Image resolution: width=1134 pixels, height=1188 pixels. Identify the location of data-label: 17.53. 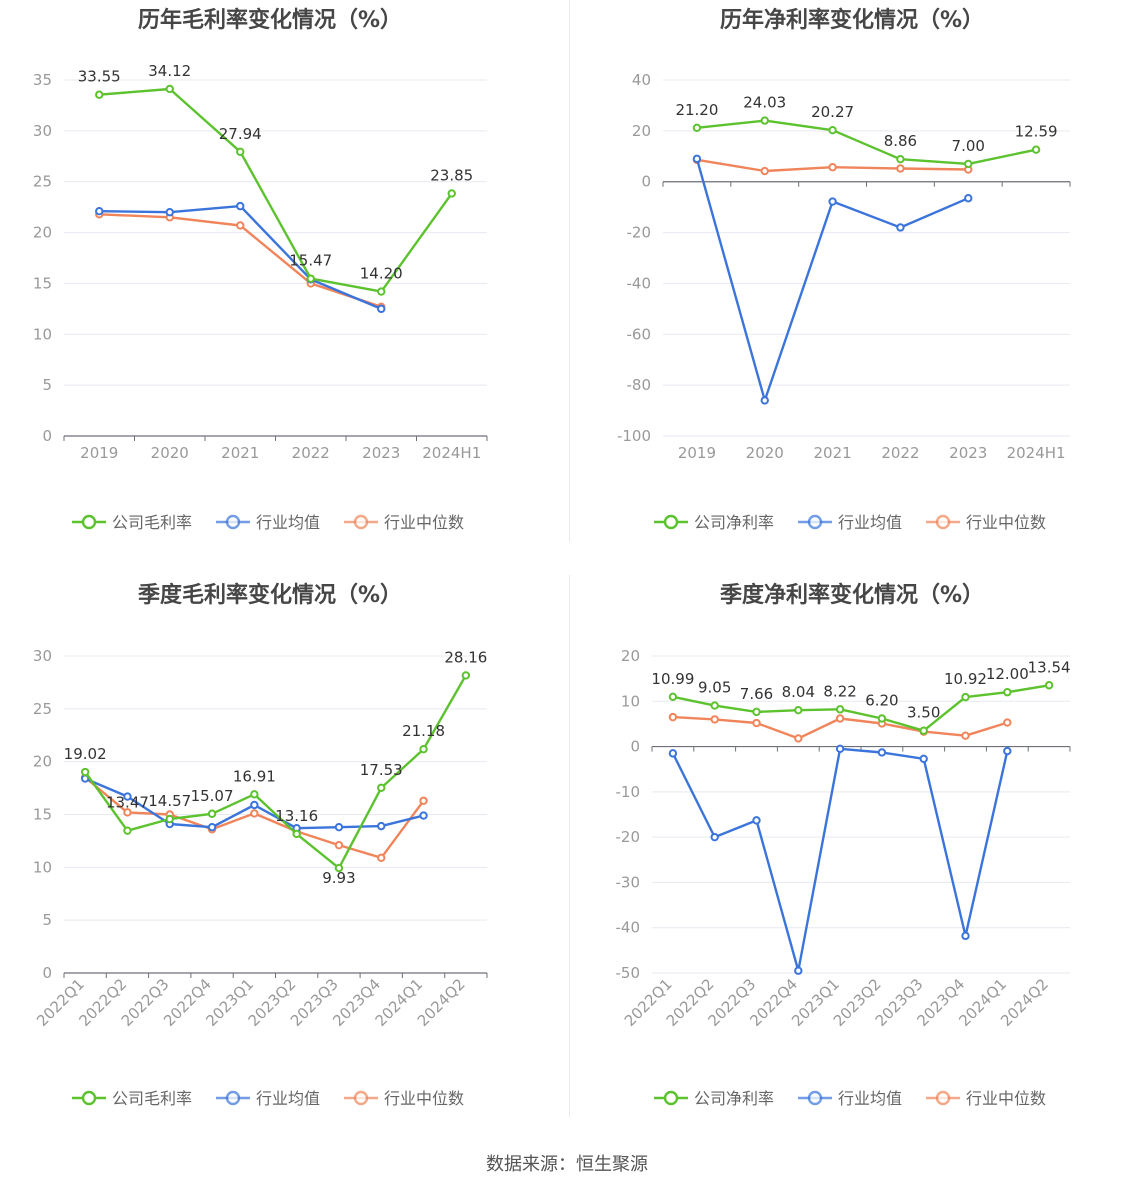
(381, 770).